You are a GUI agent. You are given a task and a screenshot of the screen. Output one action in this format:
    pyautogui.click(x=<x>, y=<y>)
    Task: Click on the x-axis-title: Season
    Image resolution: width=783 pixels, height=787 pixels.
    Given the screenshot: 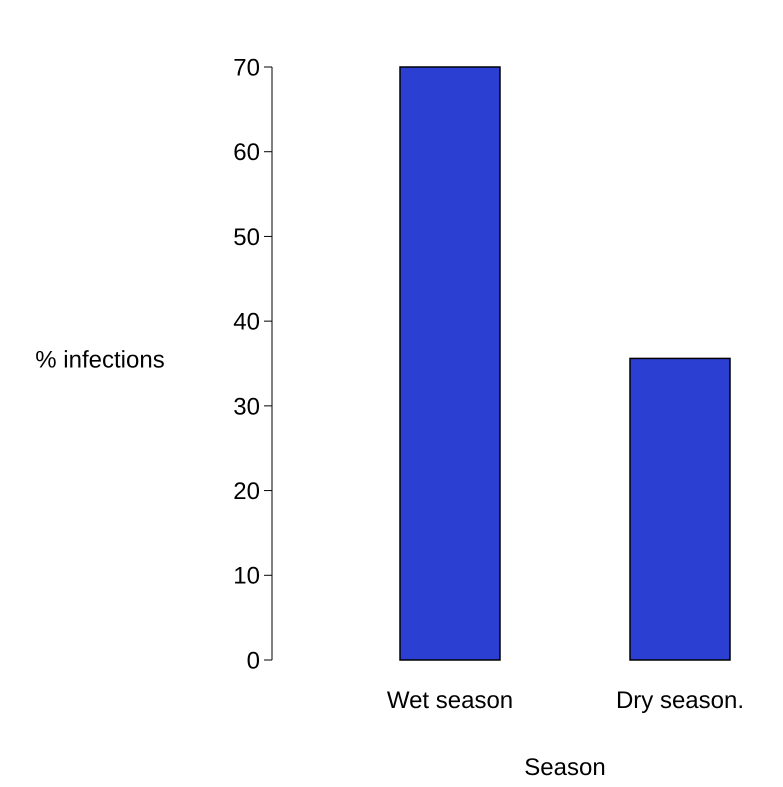 What is the action you would take?
    pyautogui.click(x=565, y=767)
    